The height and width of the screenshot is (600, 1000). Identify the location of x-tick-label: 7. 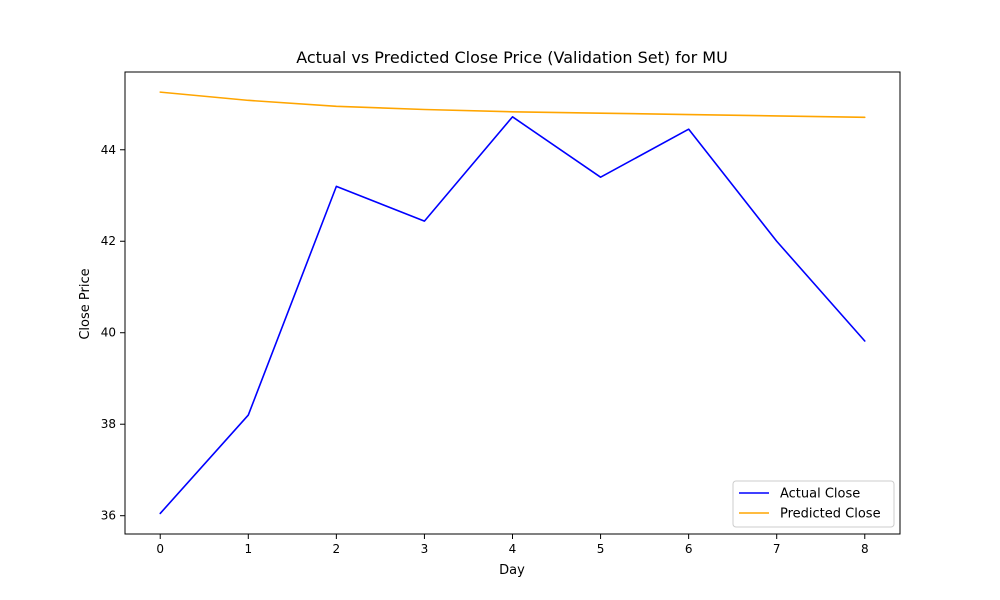
(777, 549).